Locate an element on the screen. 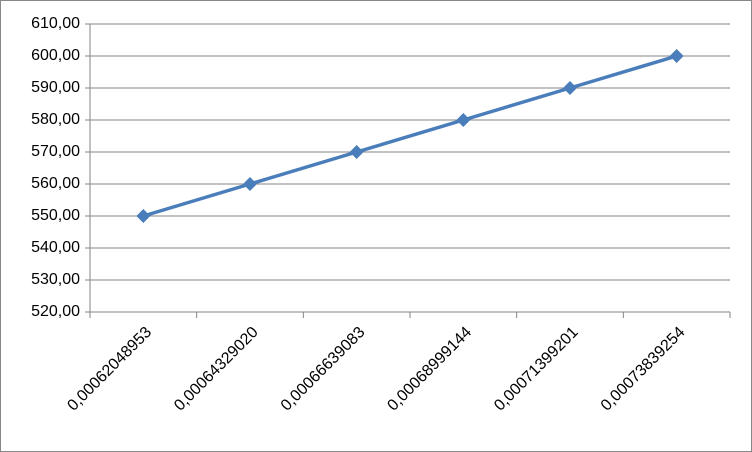 The height and width of the screenshot is (452, 752). y-tick-label: 540,00 is located at coordinates (55, 247).